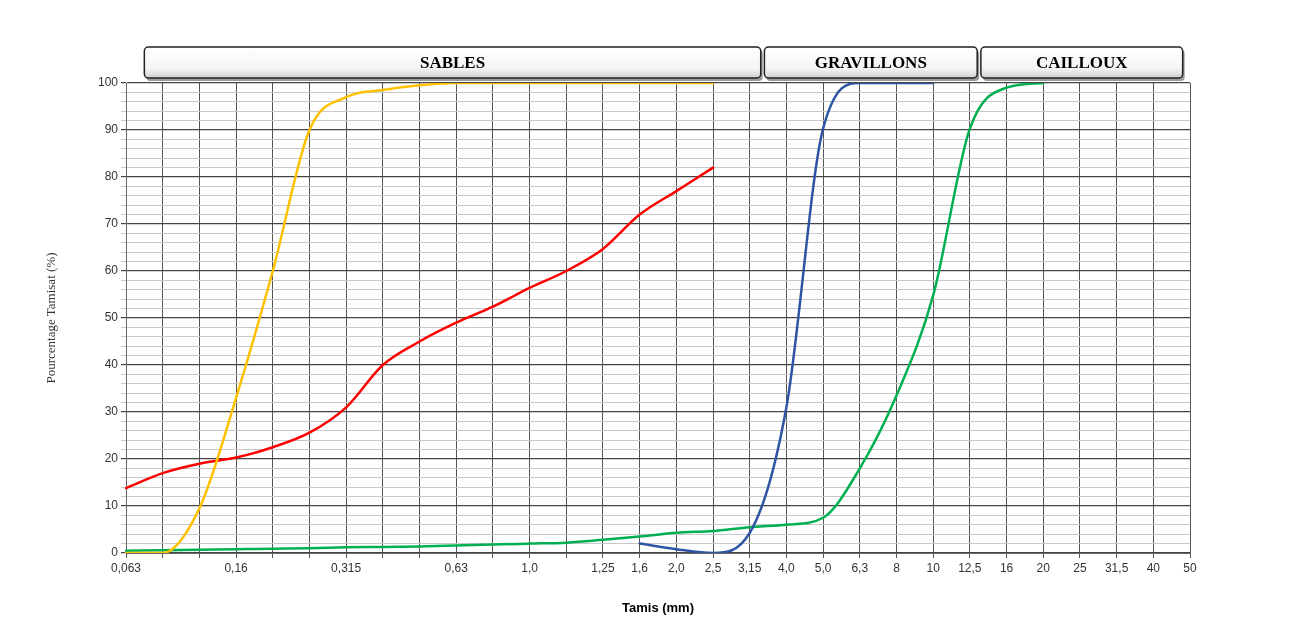  What do you see at coordinates (530, 567) in the screenshot?
I see `x-tick-label: 1,0` at bounding box center [530, 567].